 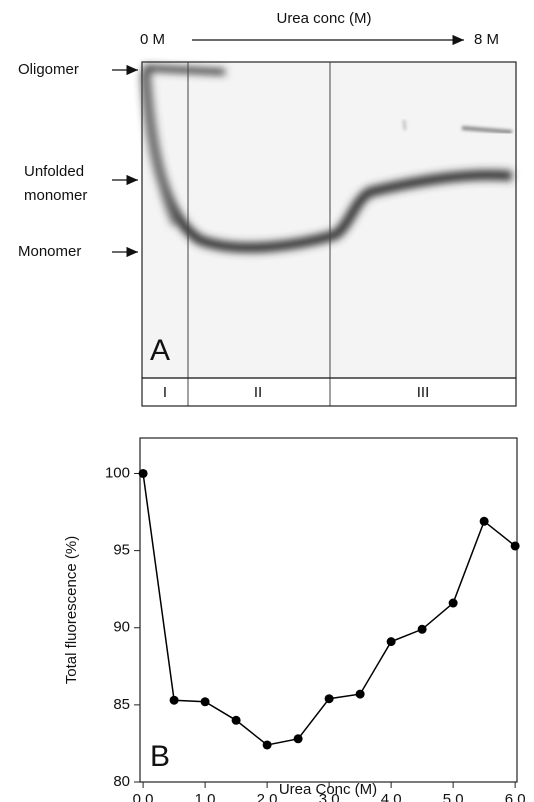 I want to click on region-label: I, so click(x=165, y=392).